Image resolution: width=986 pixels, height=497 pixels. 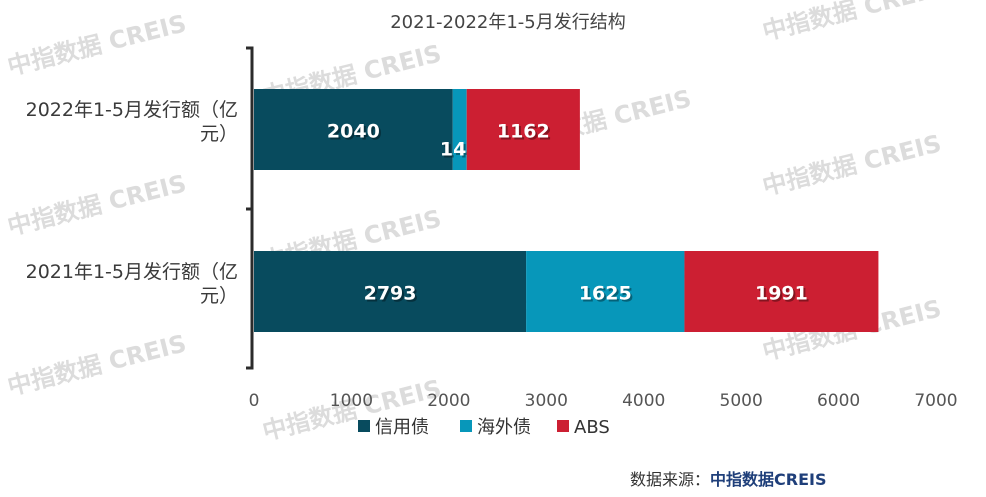 I want to click on source-note: 数据来源：中指数据CREIS, so click(x=728, y=478).